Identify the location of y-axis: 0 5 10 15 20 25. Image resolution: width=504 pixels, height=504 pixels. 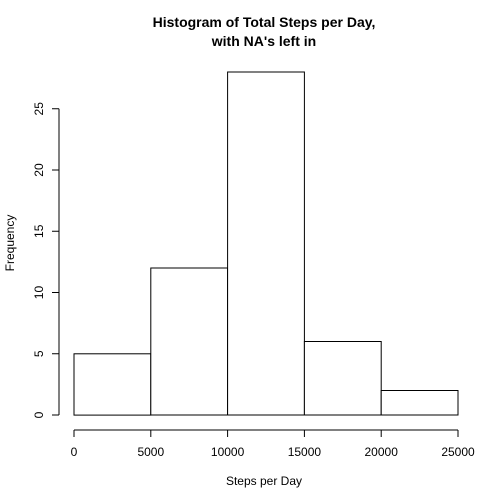
(46, 260).